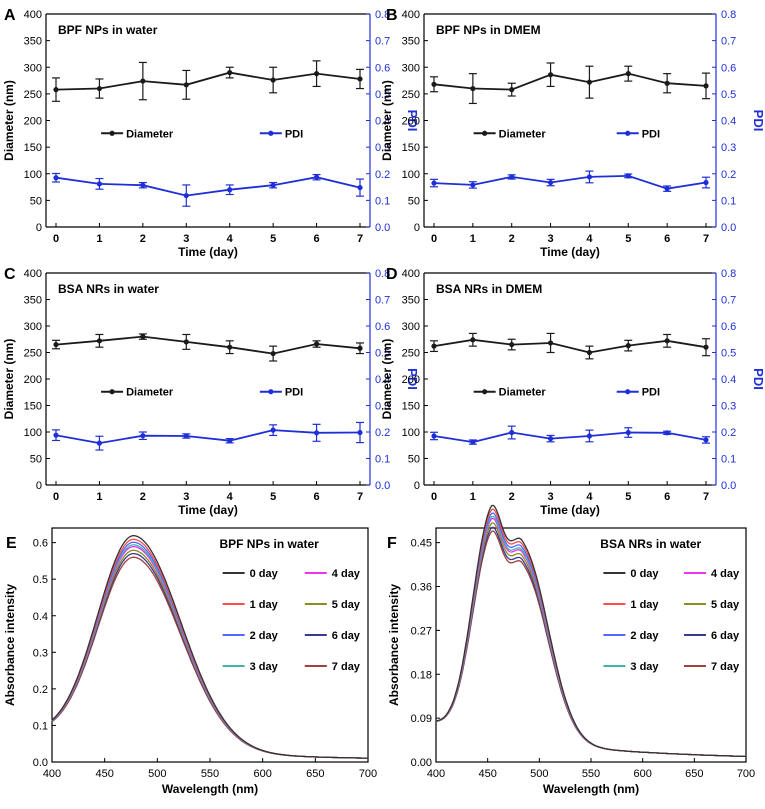  Describe the element at coordinates (210, 774) in the screenshot. I see `x-tick-label: 550` at that location.